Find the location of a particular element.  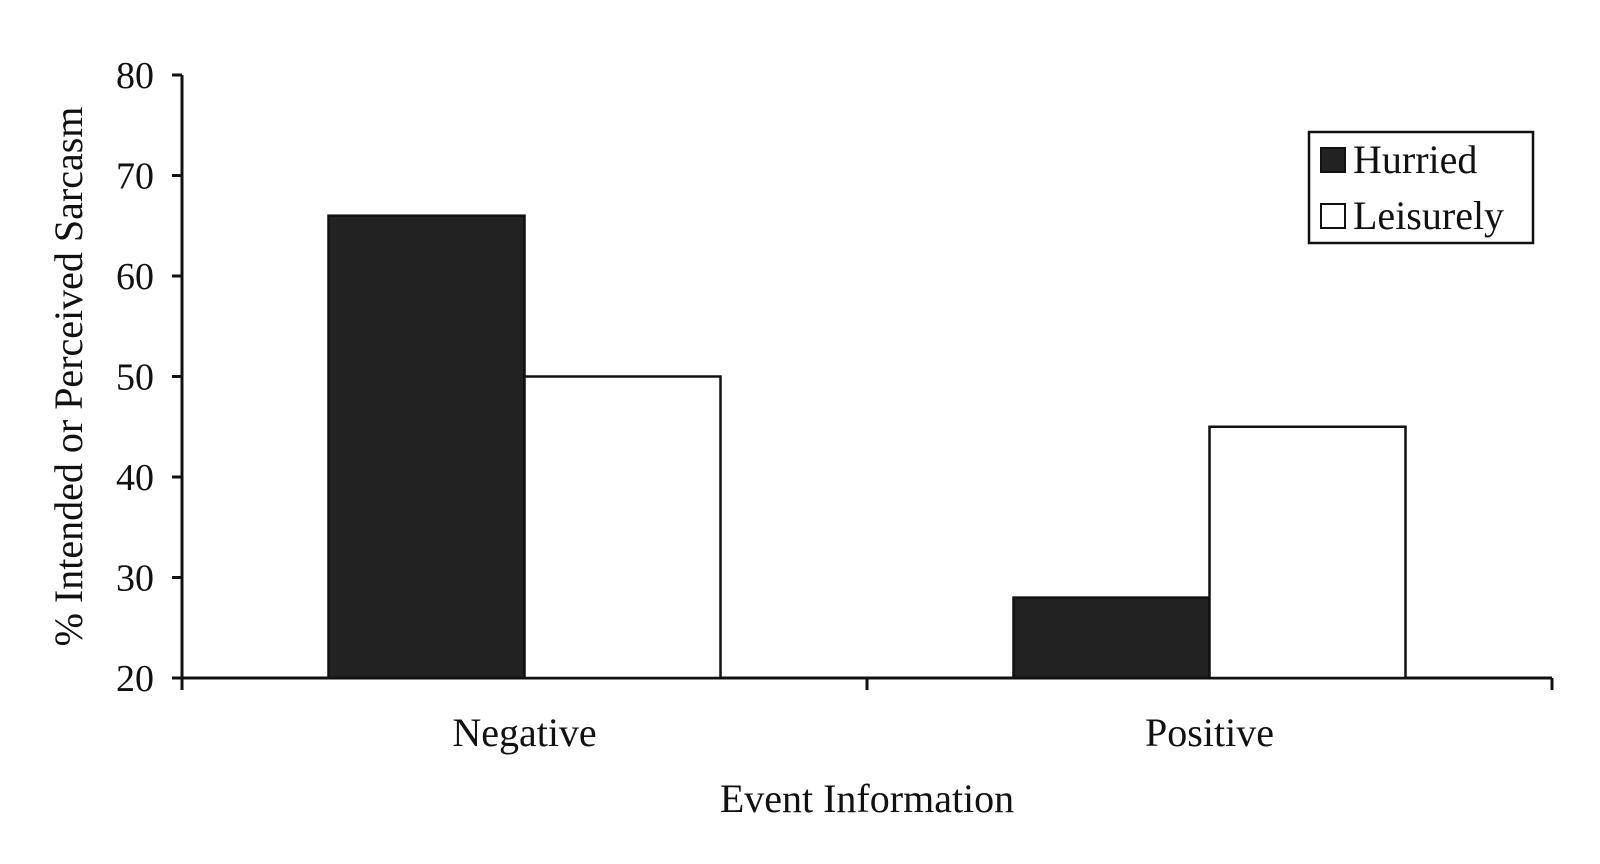

y-axis-title: % Intended or Perceived Sarcasm is located at coordinates (68, 377).